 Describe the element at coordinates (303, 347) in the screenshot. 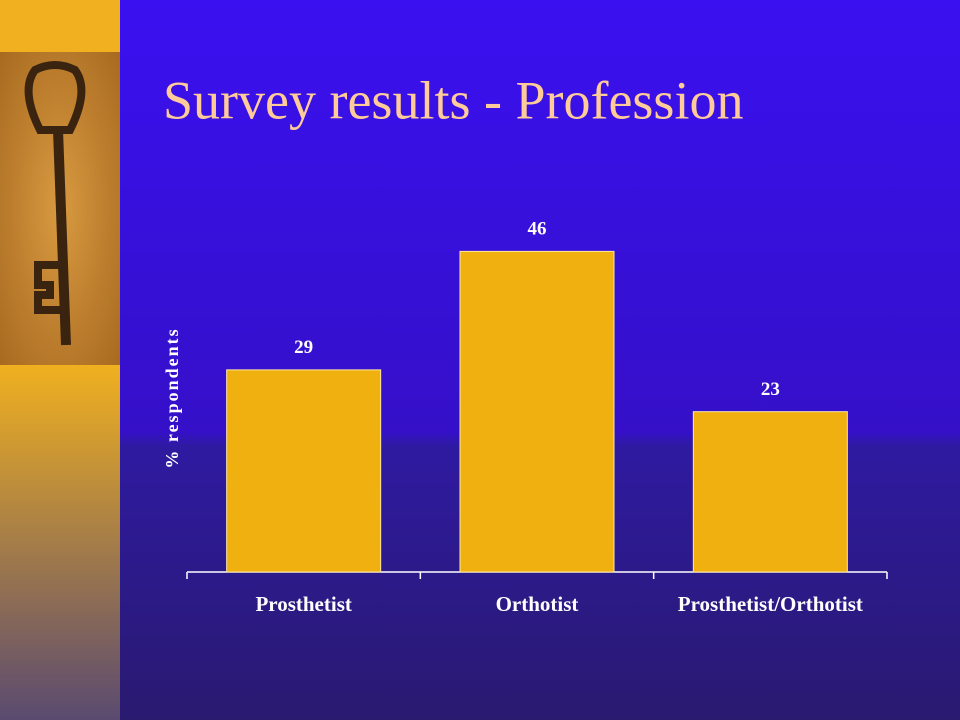

I see `data-label: 29` at that location.